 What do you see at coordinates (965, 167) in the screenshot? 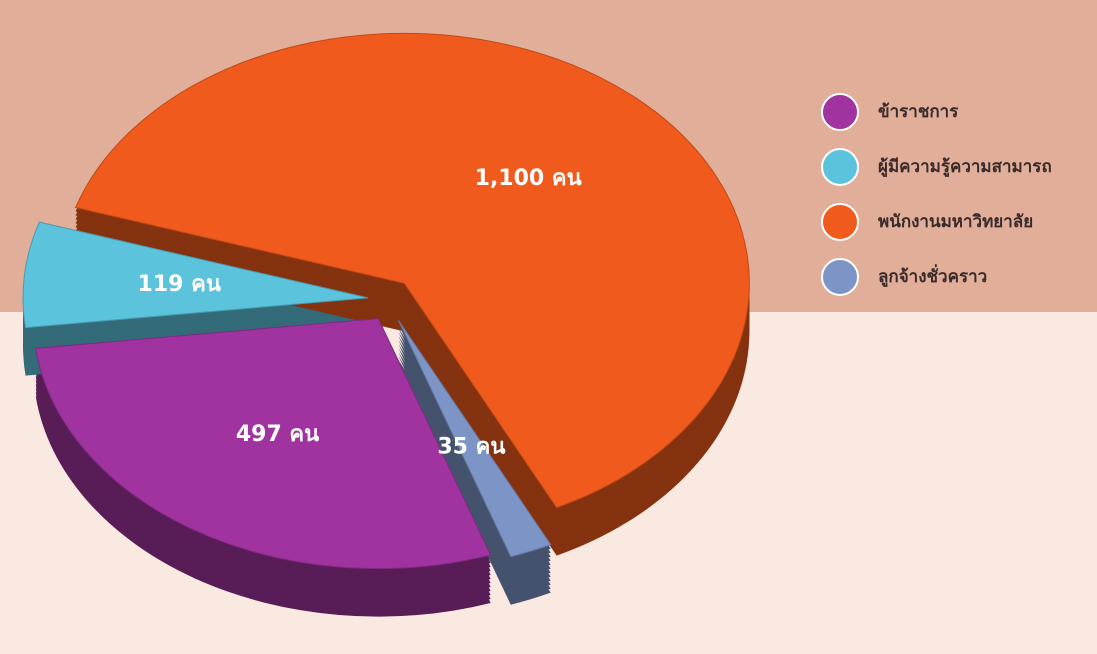
I see `legend-label: ผู้มีความรู้ความสามารถ` at bounding box center [965, 167].